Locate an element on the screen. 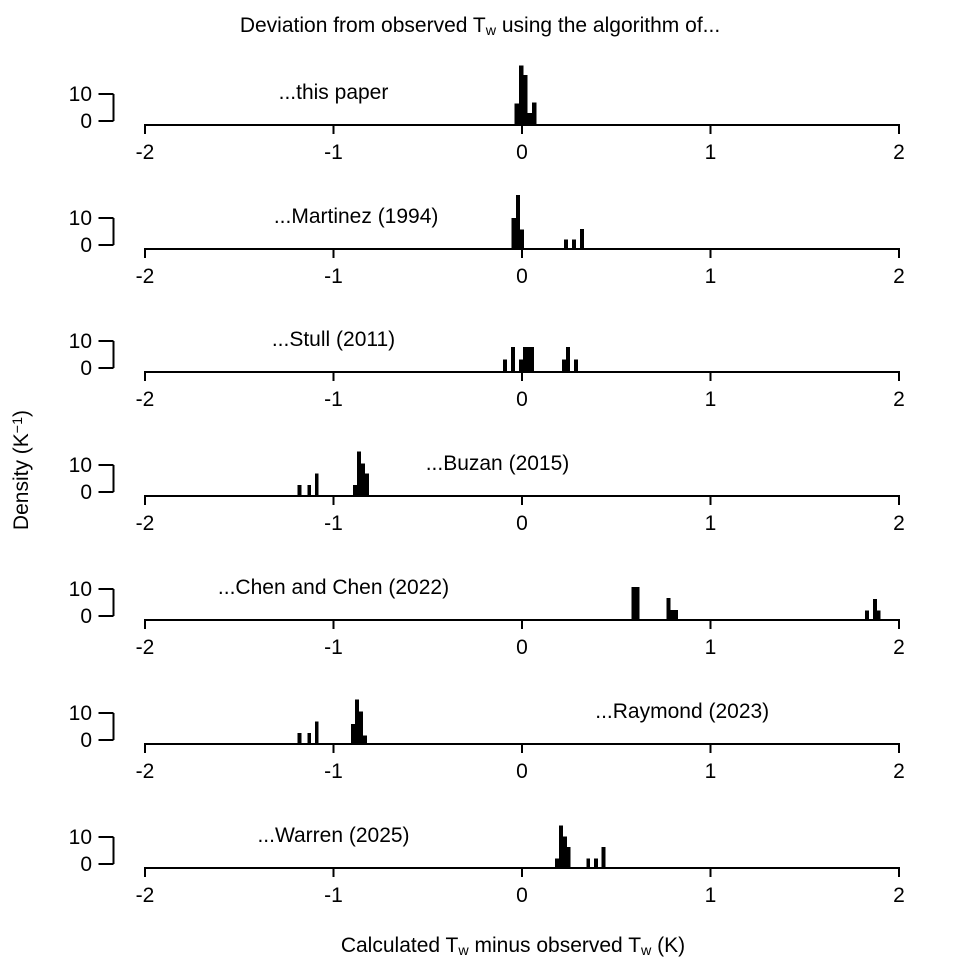 The image size is (960, 971). panel-4: -2 -1 0 1 2 0 10 ...Buzan (2015) is located at coordinates (487, 493).